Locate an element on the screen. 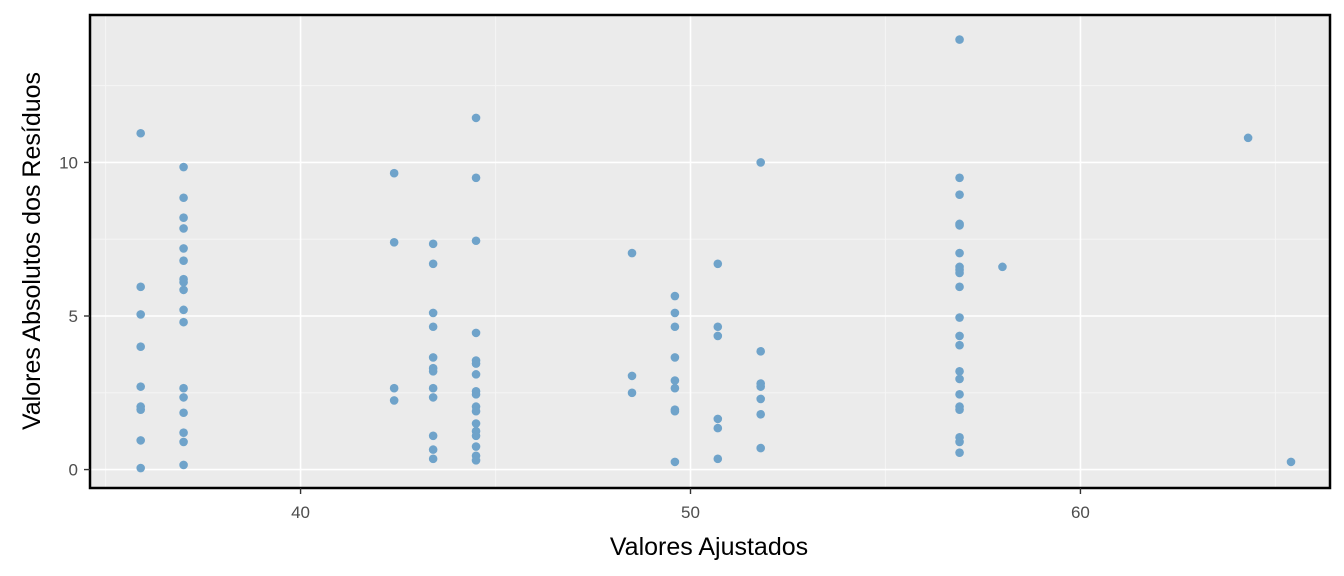 This screenshot has width=1344, height=576. y-tick-label: 10 is located at coordinates (68, 162).